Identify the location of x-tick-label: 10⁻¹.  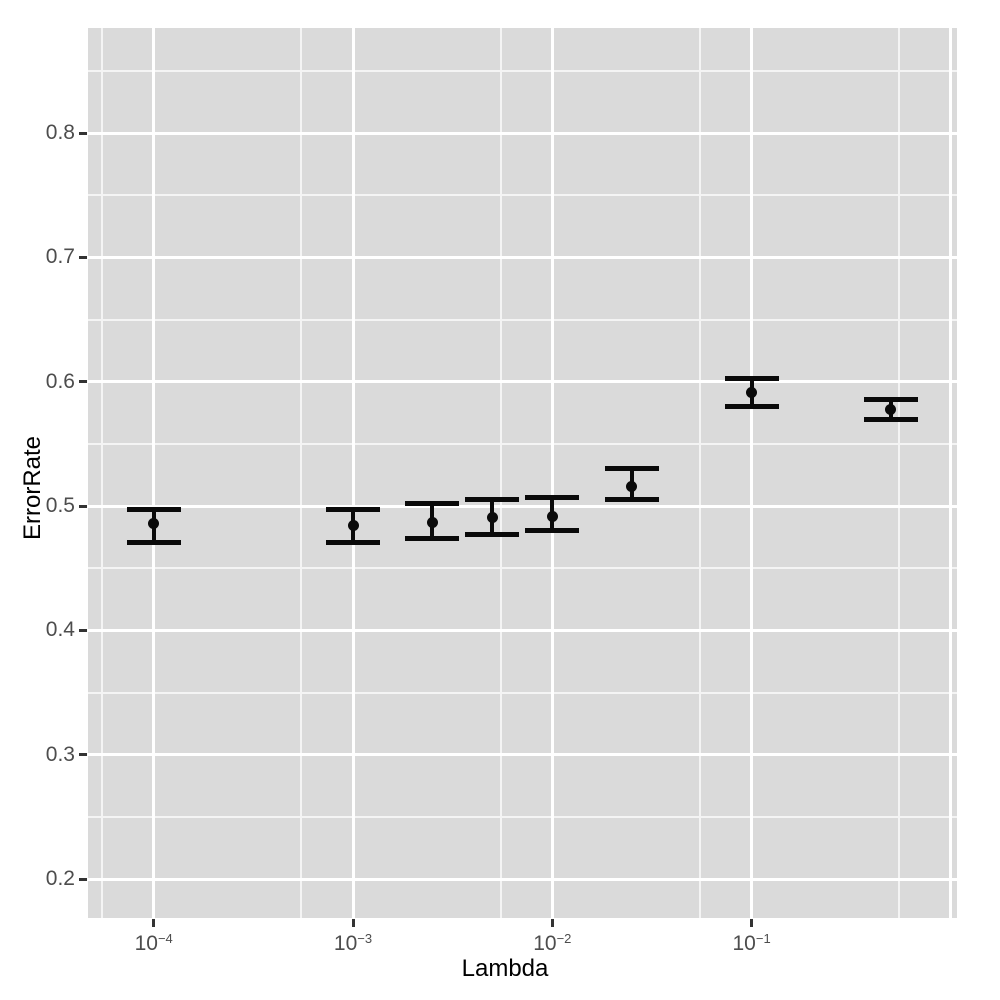
(752, 944).